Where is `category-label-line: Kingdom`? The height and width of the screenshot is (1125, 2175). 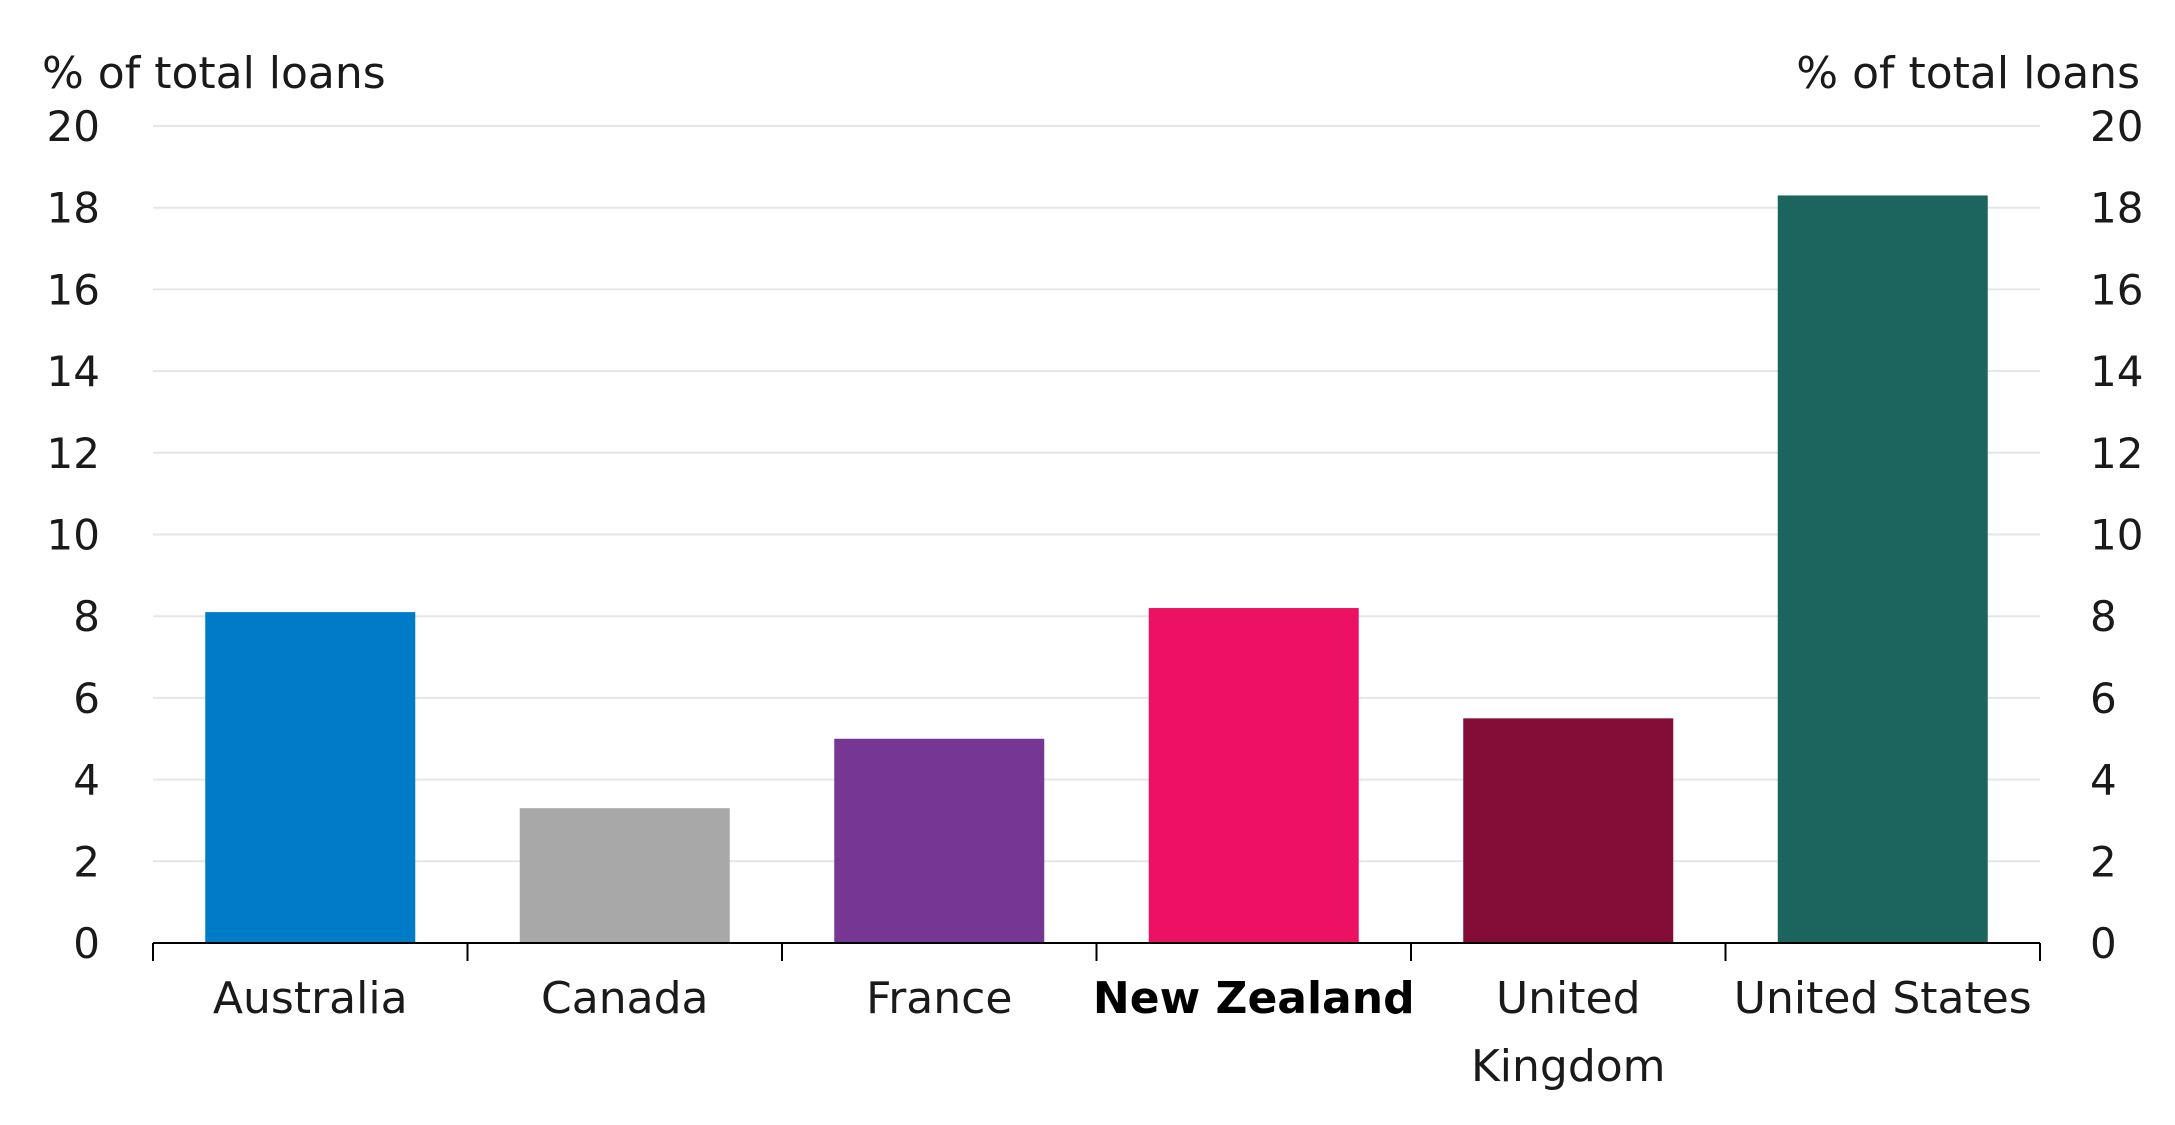
category-label-line: Kingdom is located at coordinates (1568, 1066).